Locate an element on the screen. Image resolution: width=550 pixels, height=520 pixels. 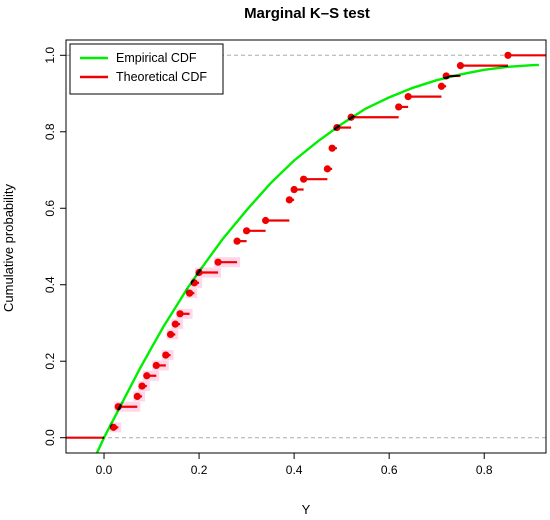
y-tick-label: 0.4 is located at coordinates (50, 284).